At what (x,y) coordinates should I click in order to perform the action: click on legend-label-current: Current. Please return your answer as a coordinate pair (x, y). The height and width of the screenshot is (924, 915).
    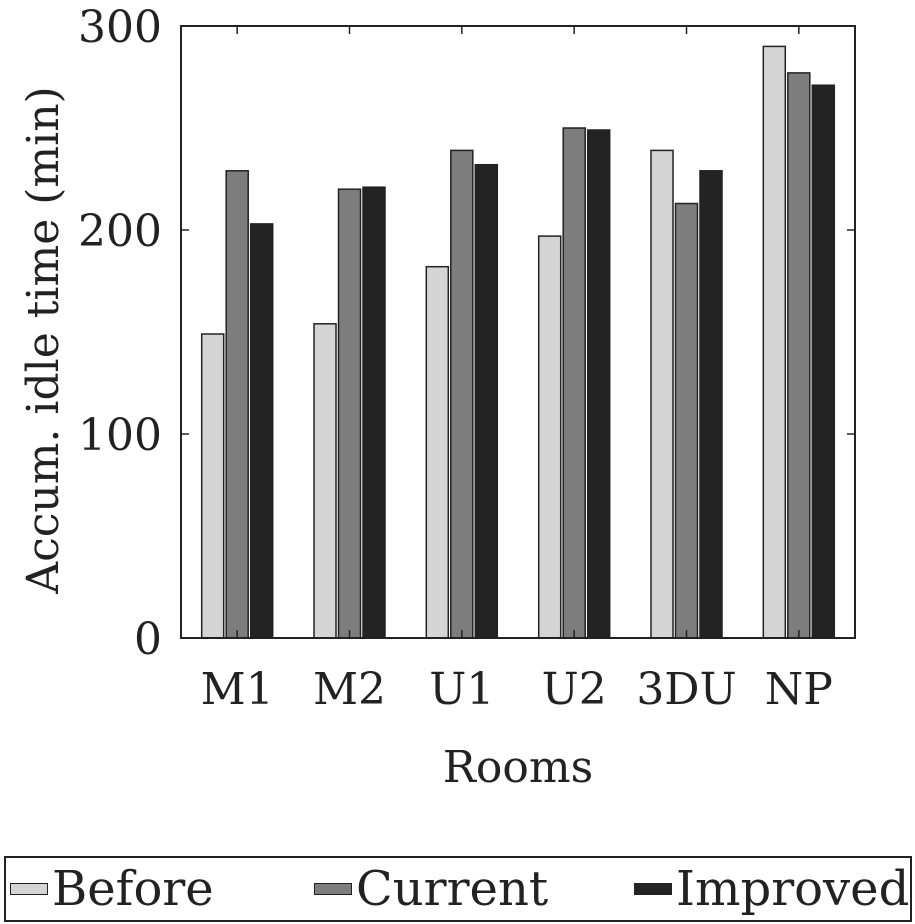
    Looking at the image, I should click on (452, 889).